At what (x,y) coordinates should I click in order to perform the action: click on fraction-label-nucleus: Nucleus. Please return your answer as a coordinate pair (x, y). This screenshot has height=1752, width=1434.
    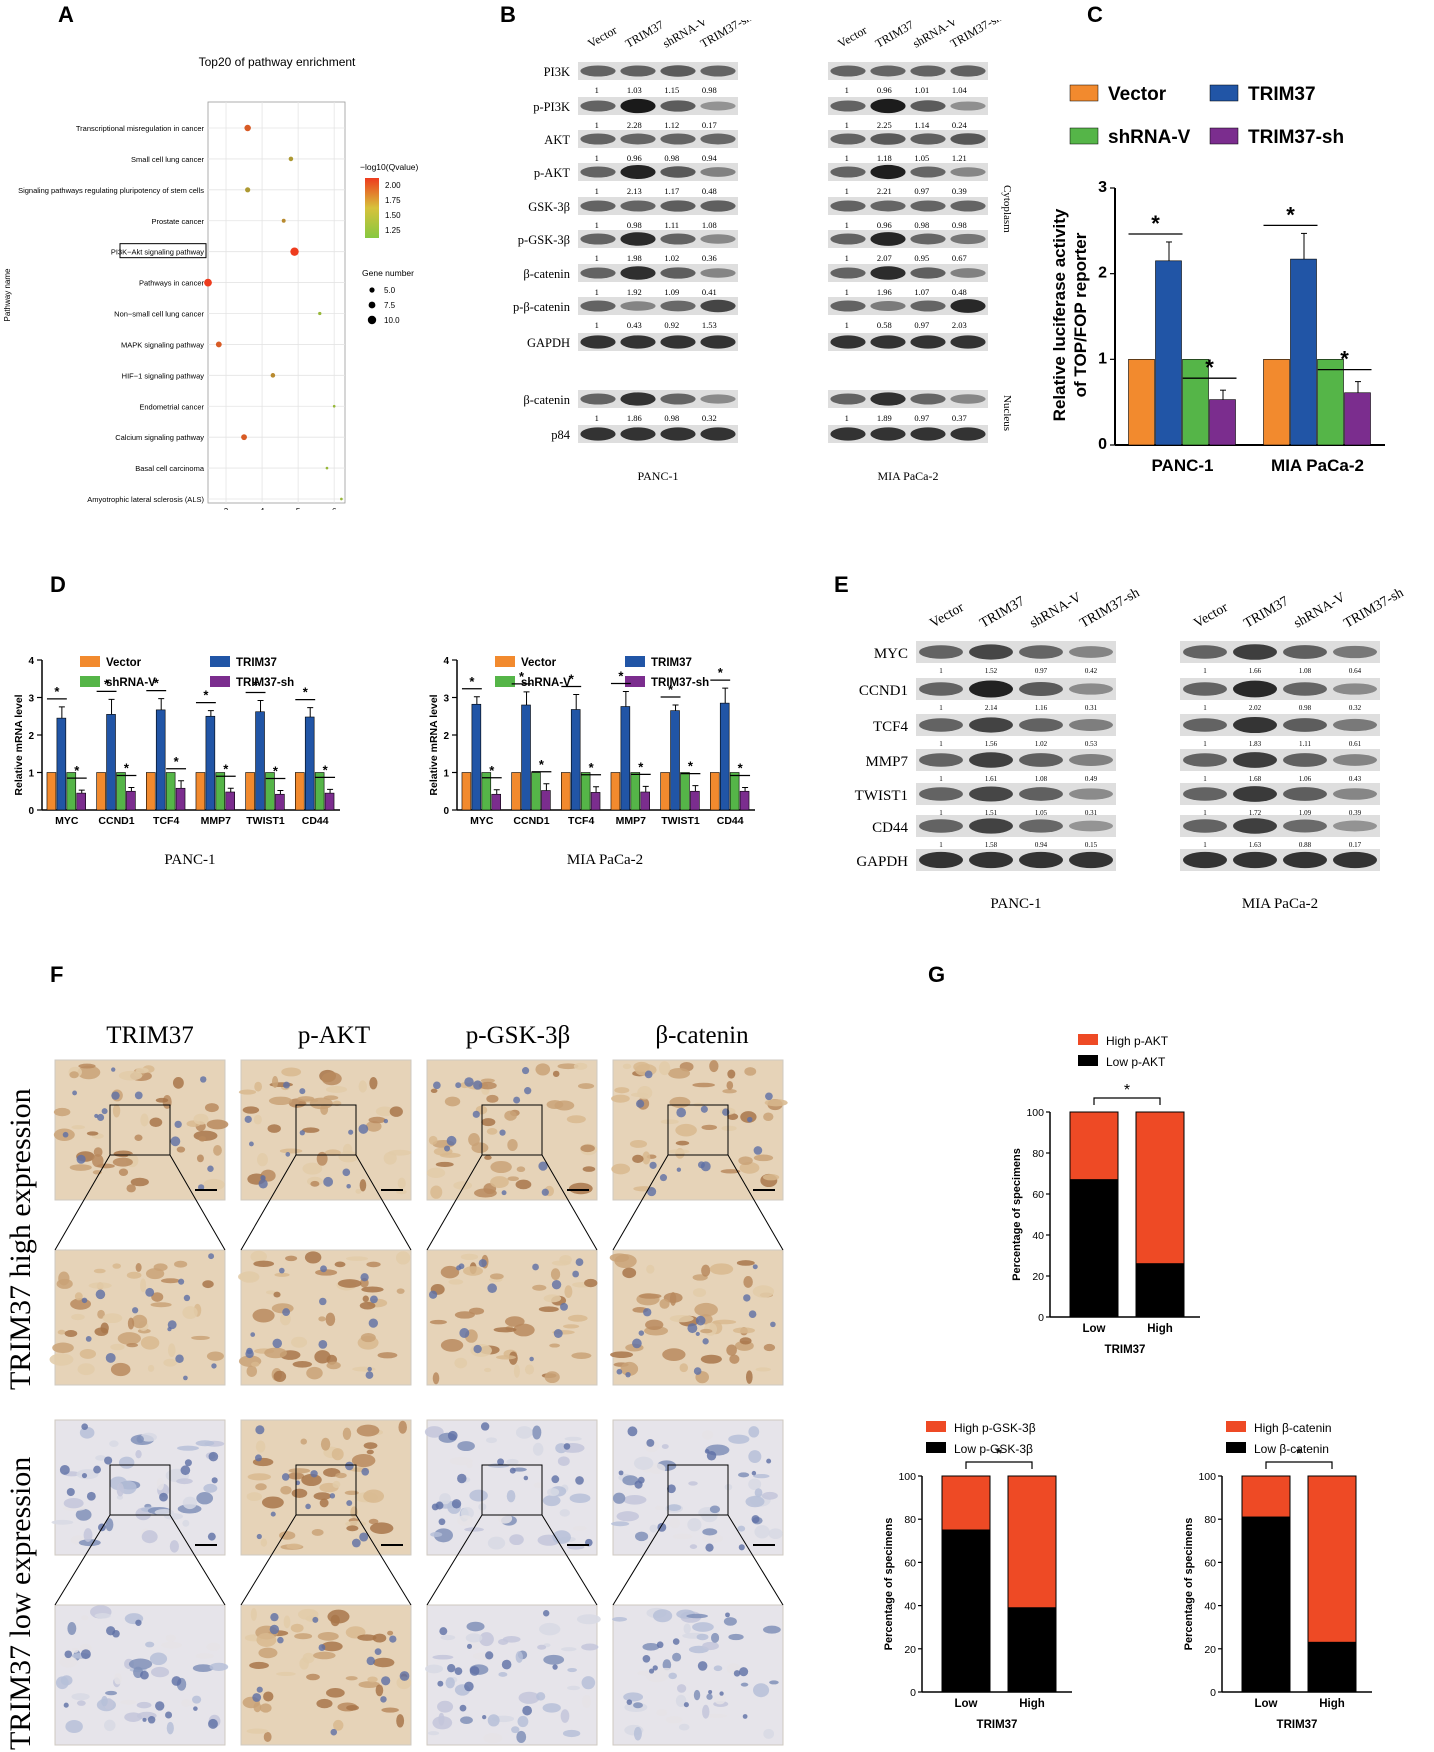
    Looking at the image, I should click on (1007, 413).